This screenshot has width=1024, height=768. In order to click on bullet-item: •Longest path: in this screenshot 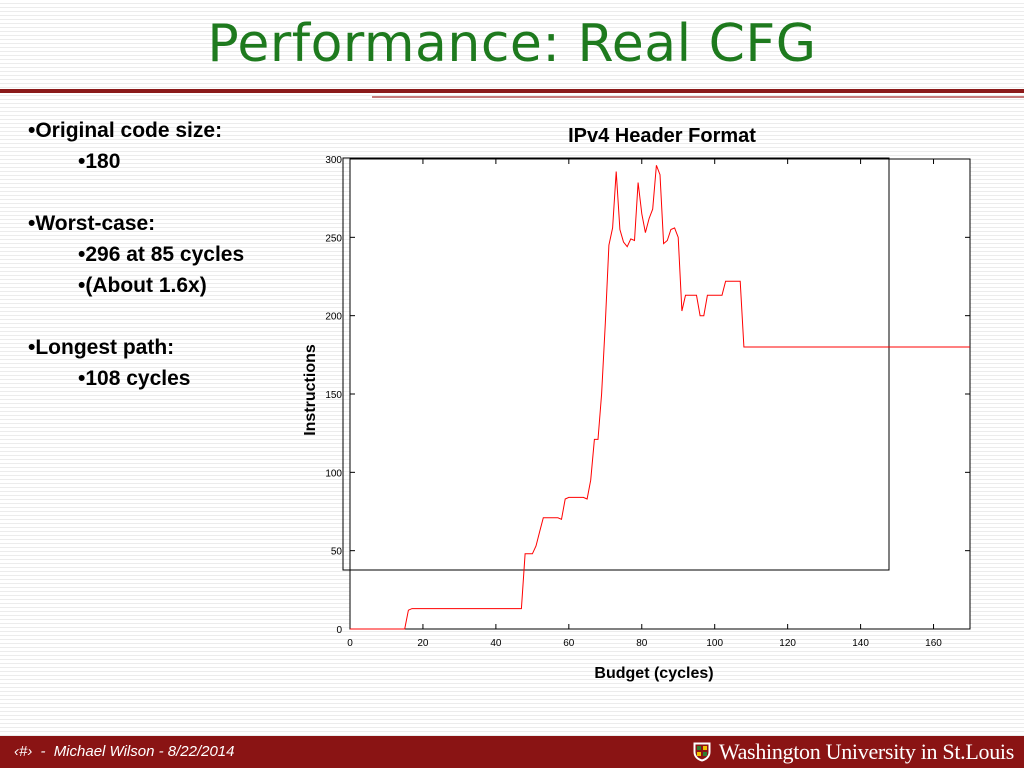, I will do `click(101, 347)`.